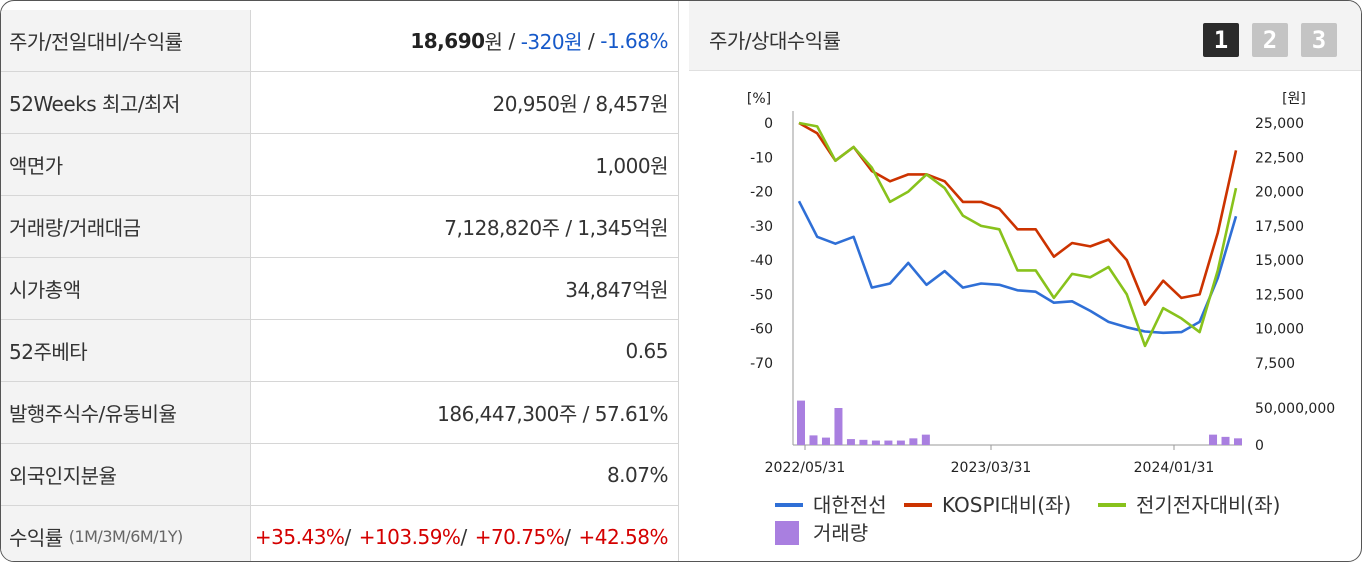 The height and width of the screenshot is (562, 1362). What do you see at coordinates (126, 226) in the screenshot?
I see `row-label: 거래량/거래대금` at bounding box center [126, 226].